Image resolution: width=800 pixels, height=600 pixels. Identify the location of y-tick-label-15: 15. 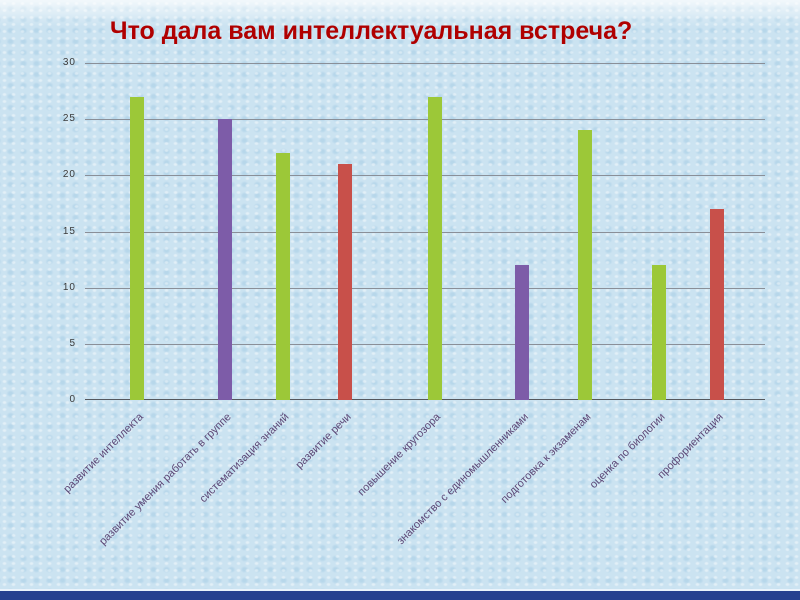
(69, 231).